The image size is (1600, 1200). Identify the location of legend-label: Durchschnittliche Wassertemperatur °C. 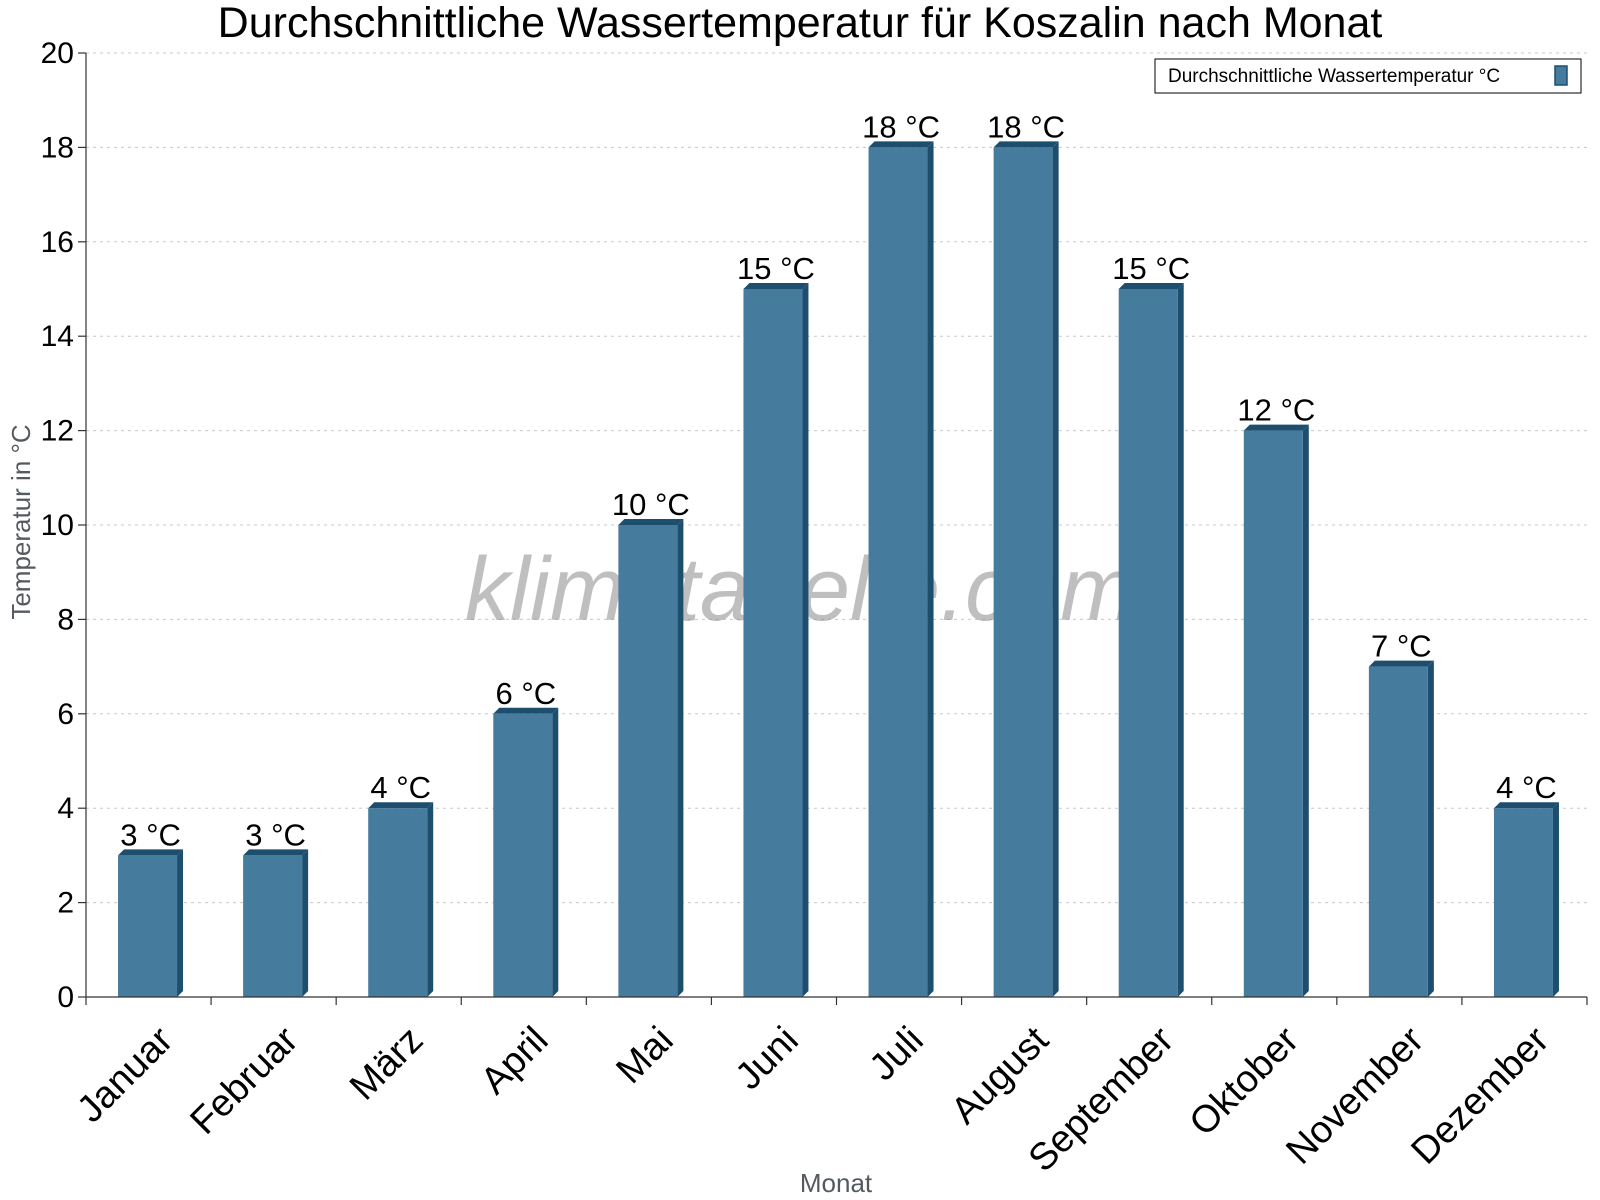
(1334, 76).